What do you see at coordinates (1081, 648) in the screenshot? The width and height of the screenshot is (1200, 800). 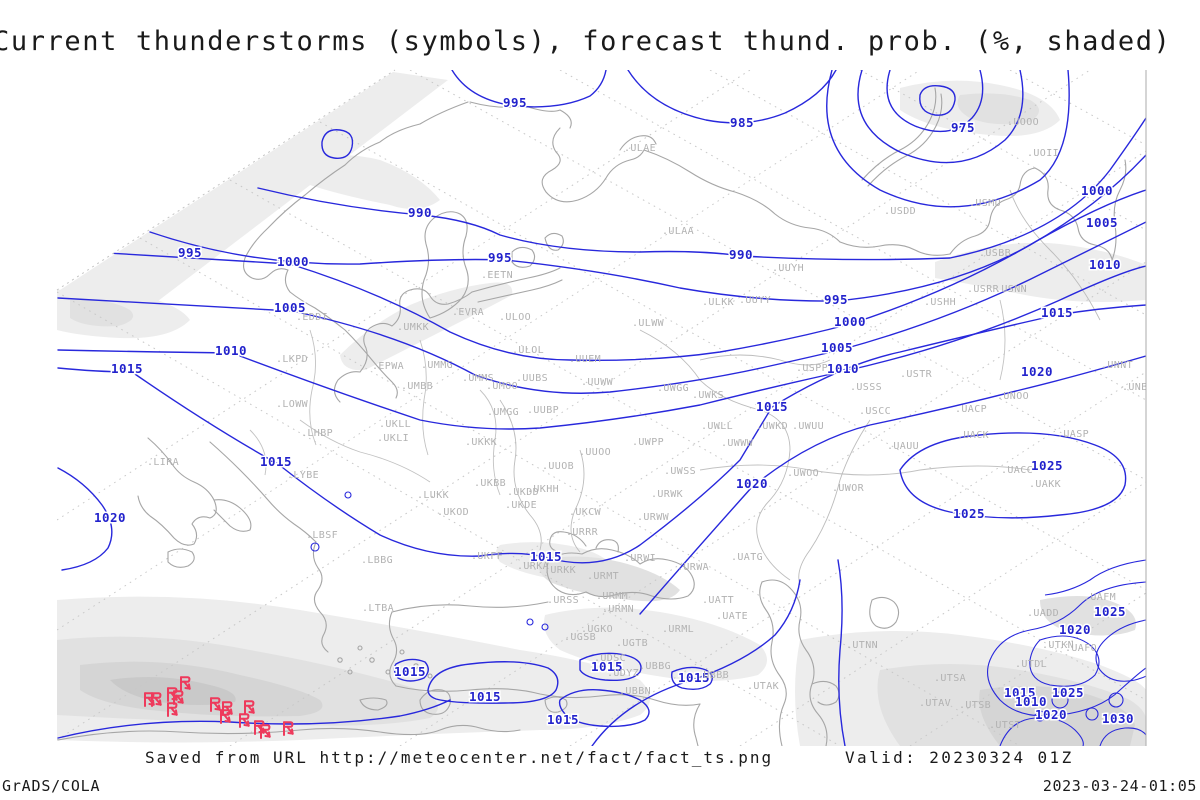 I see `station-label: .UAFO` at bounding box center [1081, 648].